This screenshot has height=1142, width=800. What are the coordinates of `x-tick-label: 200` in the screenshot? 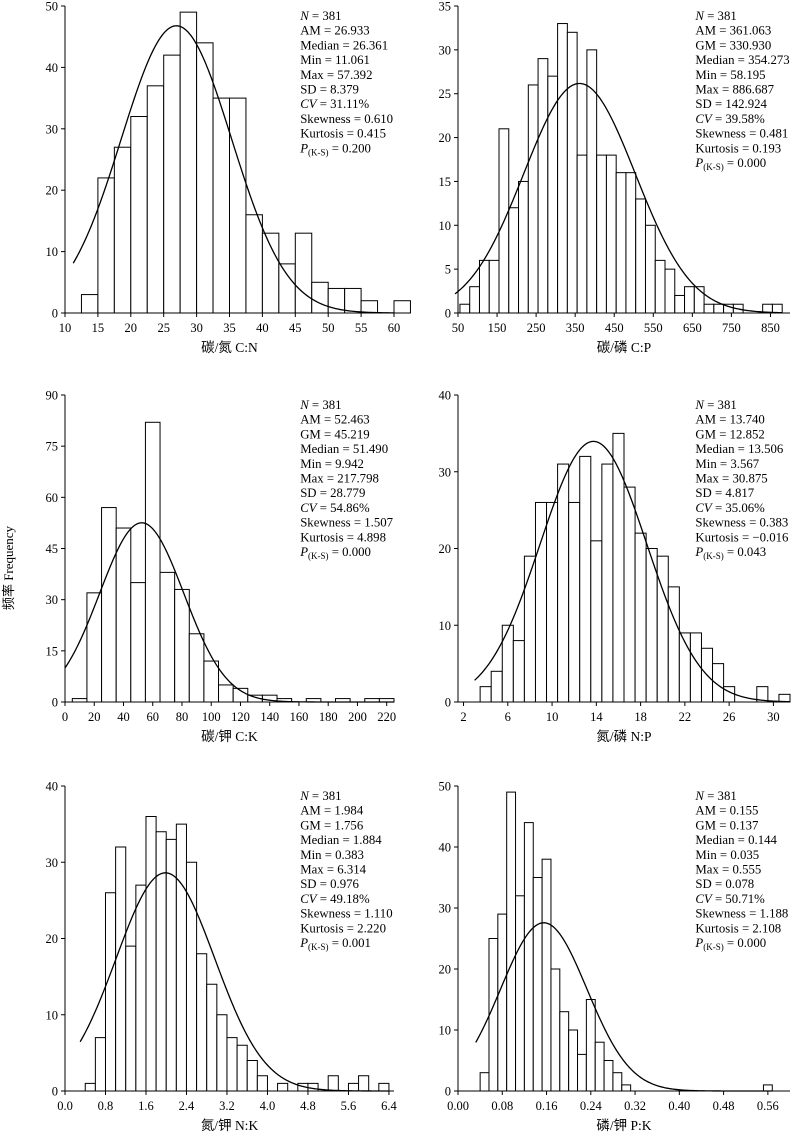 It's located at (357, 717).